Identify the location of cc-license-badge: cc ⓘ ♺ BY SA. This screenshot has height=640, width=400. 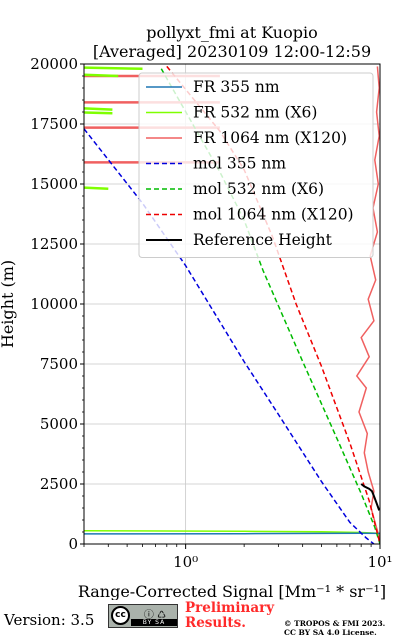
(143, 616).